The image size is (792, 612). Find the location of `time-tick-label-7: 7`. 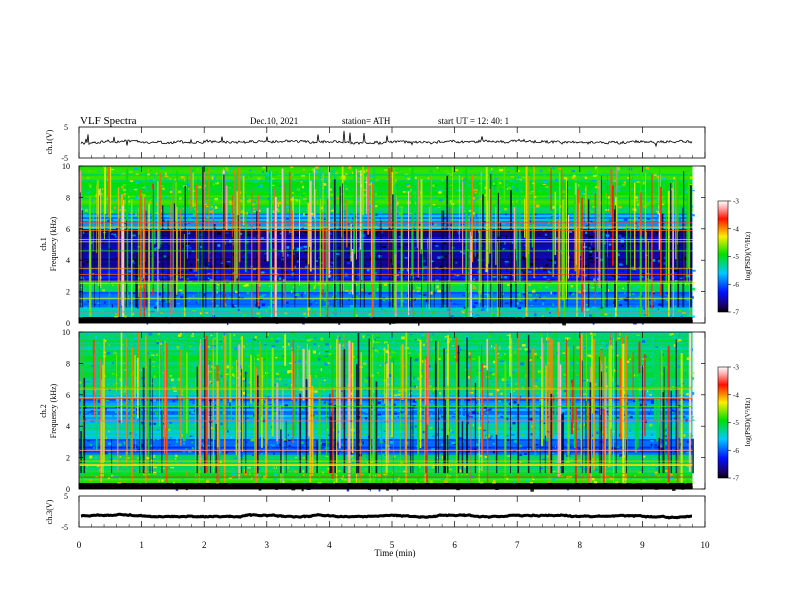

time-tick-label-7: 7 is located at coordinates (517, 545).